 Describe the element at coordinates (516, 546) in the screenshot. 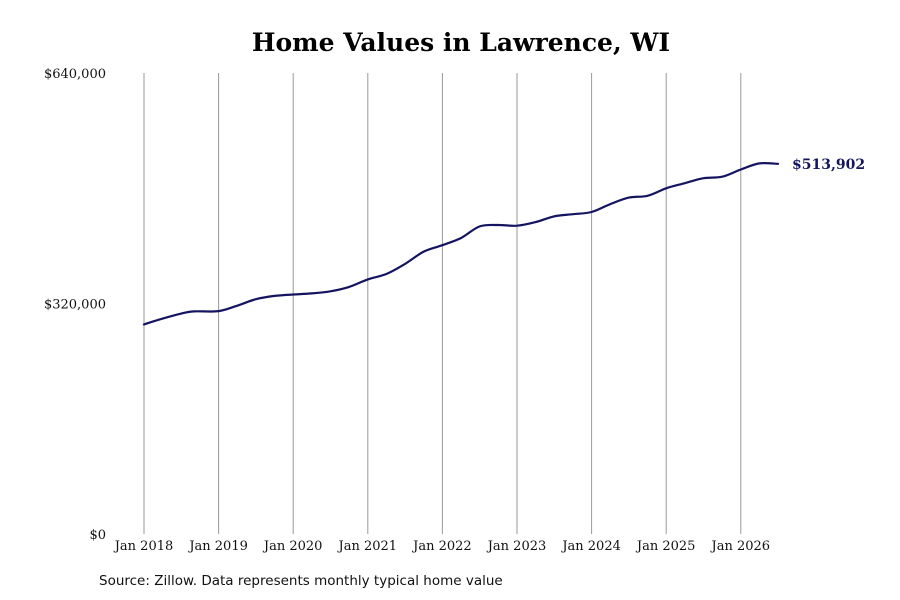

I see `x-tick-label: Jan 2023` at that location.